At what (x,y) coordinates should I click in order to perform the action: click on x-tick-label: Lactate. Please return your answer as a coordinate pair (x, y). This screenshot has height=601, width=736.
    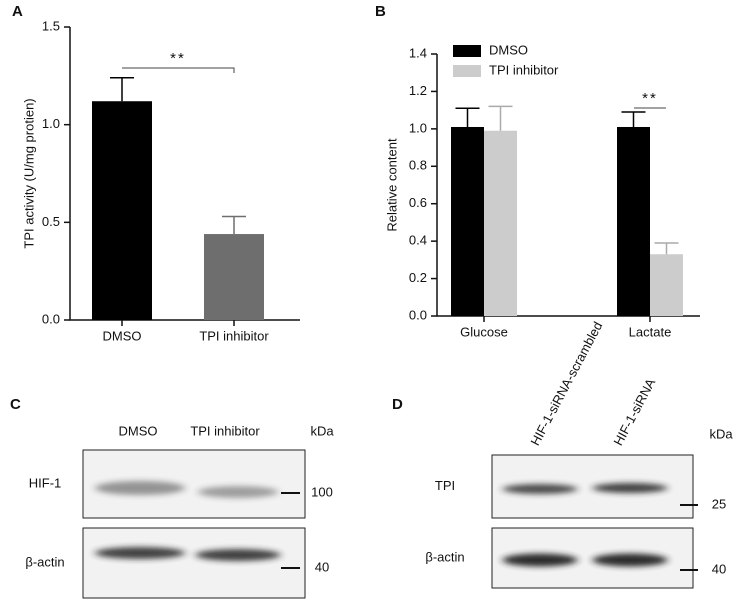
    Looking at the image, I should click on (650, 331).